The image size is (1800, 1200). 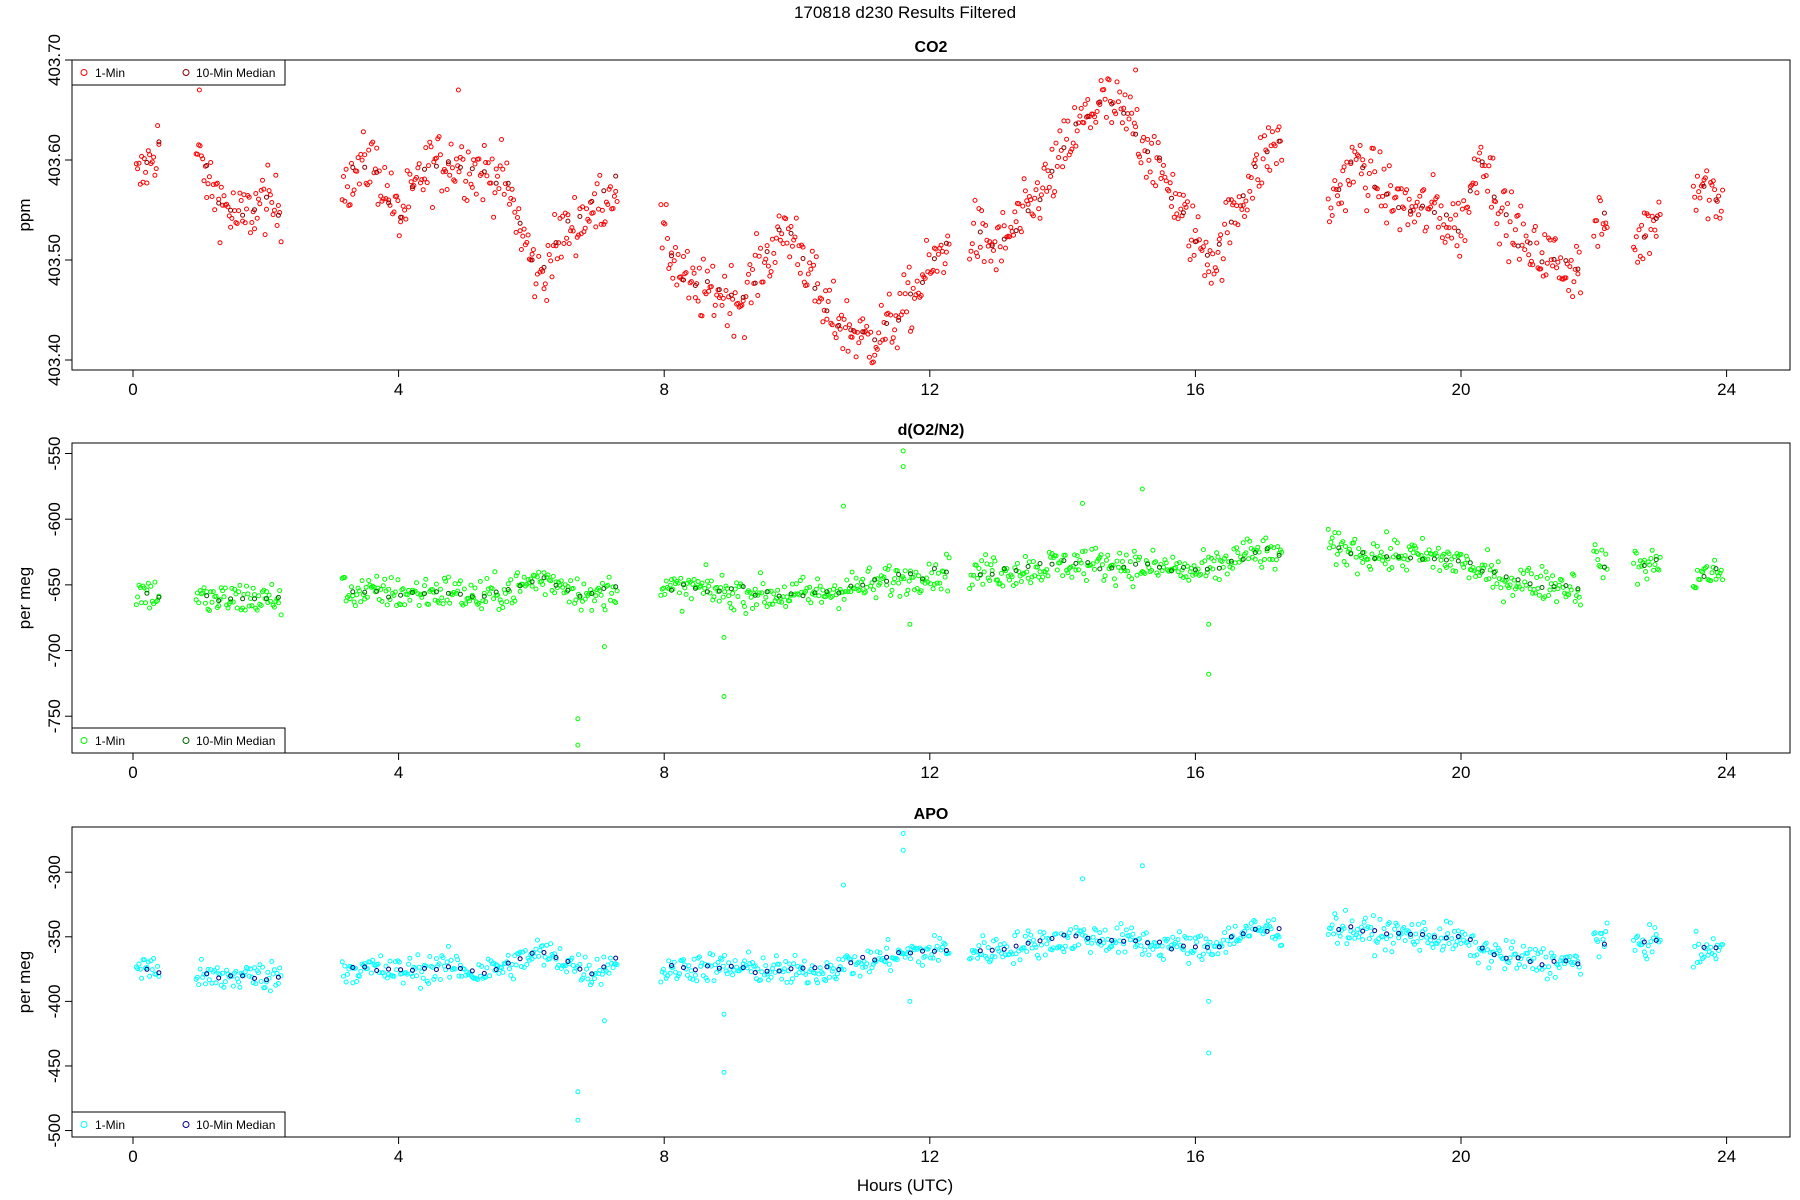 What do you see at coordinates (1726, 1156) in the screenshot?
I see `x-tick-label: 24` at bounding box center [1726, 1156].